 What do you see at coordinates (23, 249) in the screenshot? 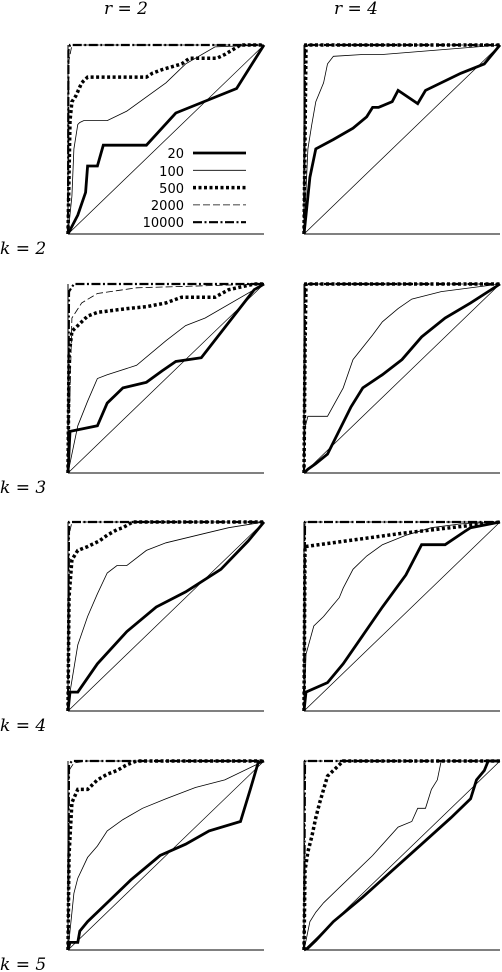
I see `row-label-k2: k = 2` at bounding box center [23, 249].